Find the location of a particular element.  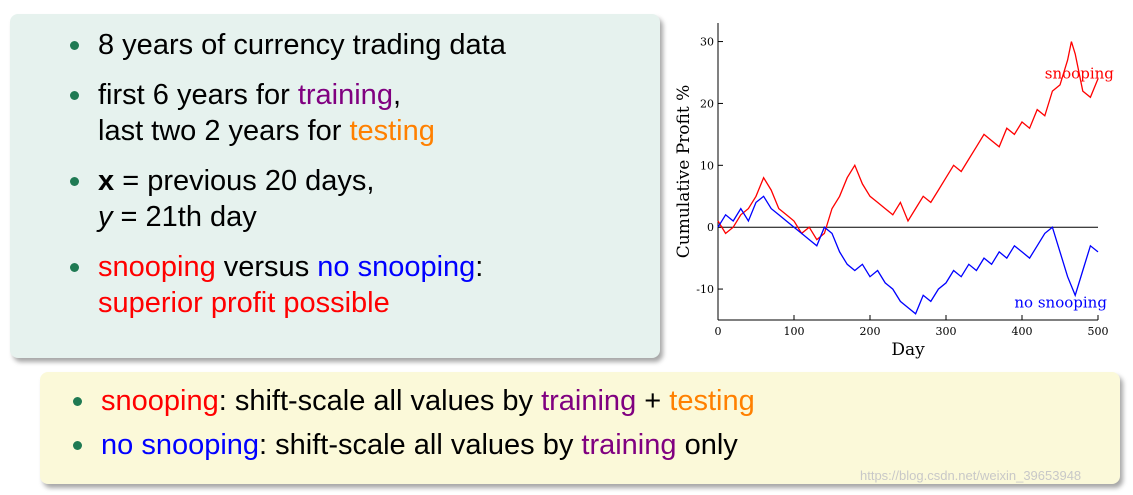

bullet-item: 8 years of currency trading data is located at coordinates (288, 45).